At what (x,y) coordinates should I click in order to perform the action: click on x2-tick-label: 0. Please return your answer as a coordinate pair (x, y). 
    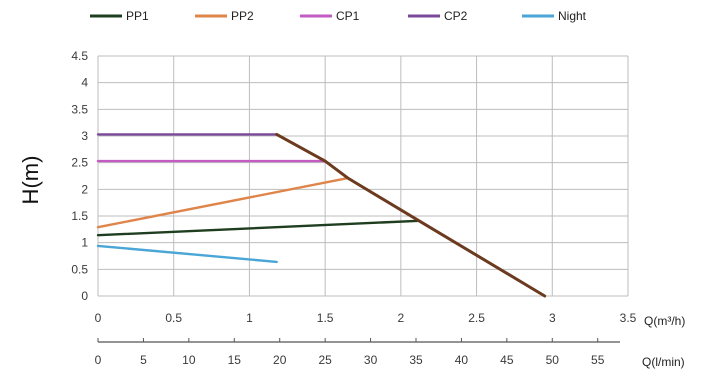
    Looking at the image, I should click on (98, 360).